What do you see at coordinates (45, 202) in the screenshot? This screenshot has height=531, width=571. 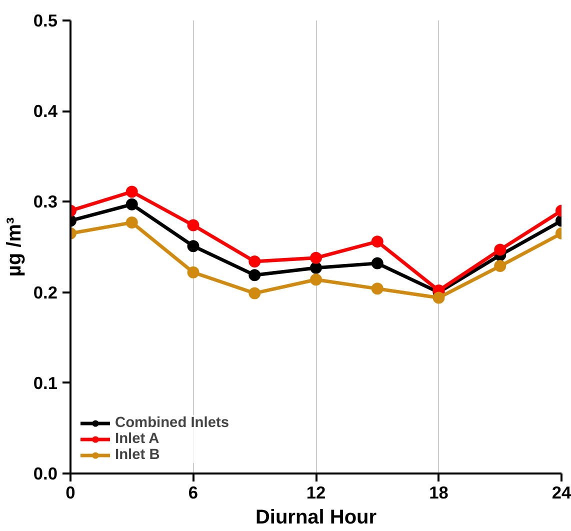 I see `y-tick-label: 0.3` at bounding box center [45, 202].